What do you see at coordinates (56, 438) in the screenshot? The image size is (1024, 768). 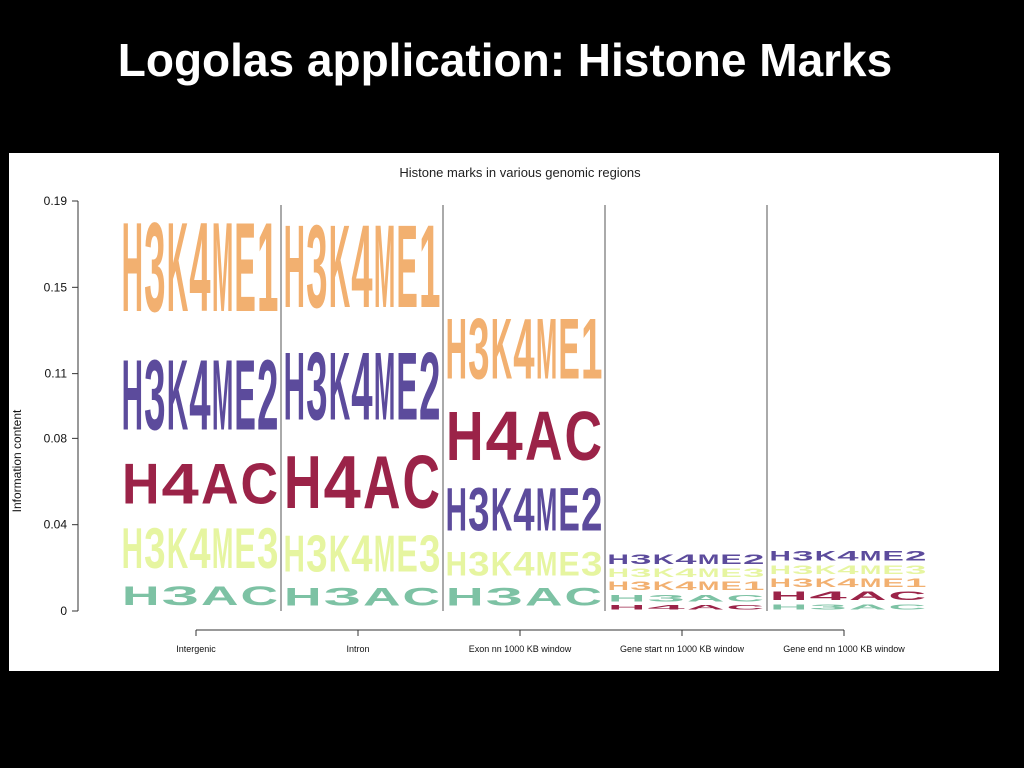 I see `y-tick-label: 0.08` at bounding box center [56, 438].